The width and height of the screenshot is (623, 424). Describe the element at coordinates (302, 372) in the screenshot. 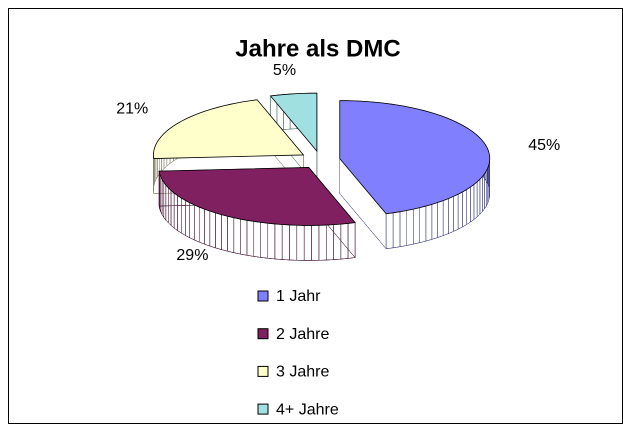

I see `legend-label: 3 Jahre` at that location.